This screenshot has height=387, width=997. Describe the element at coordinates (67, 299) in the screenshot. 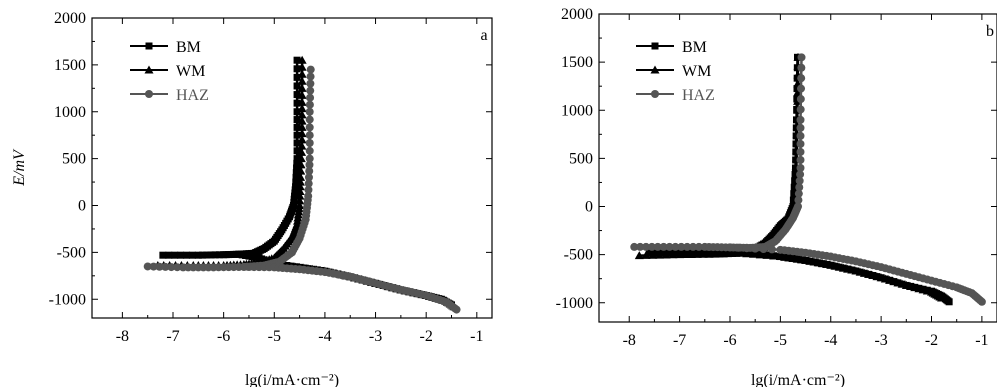

I see `y-tick-label: -1000` at that location.